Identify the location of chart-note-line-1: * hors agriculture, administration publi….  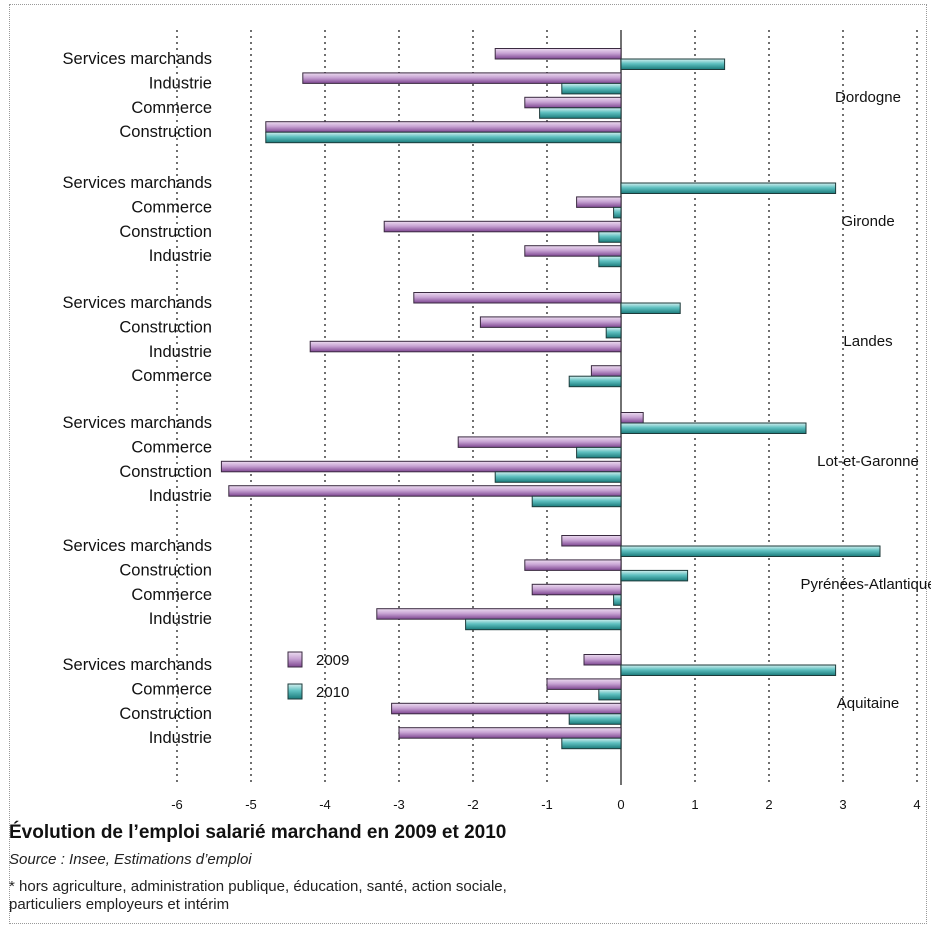
(258, 886).